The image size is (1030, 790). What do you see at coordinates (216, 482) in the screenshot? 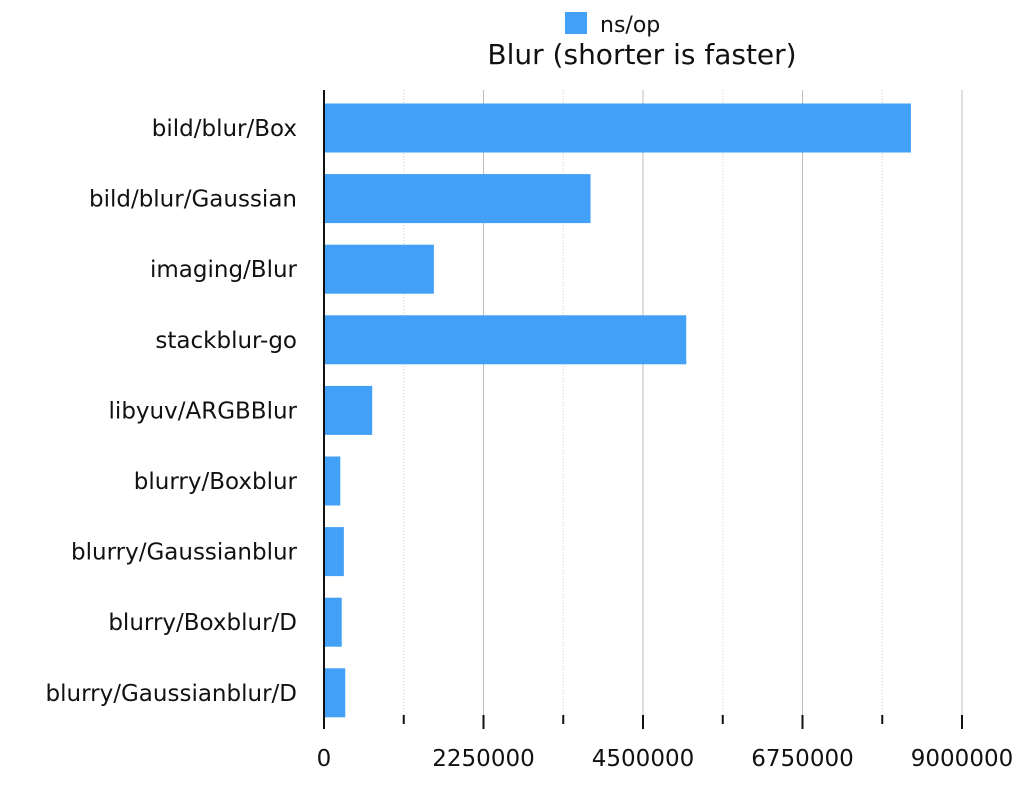
I see `category-label: blurry/Boxblur` at bounding box center [216, 482].